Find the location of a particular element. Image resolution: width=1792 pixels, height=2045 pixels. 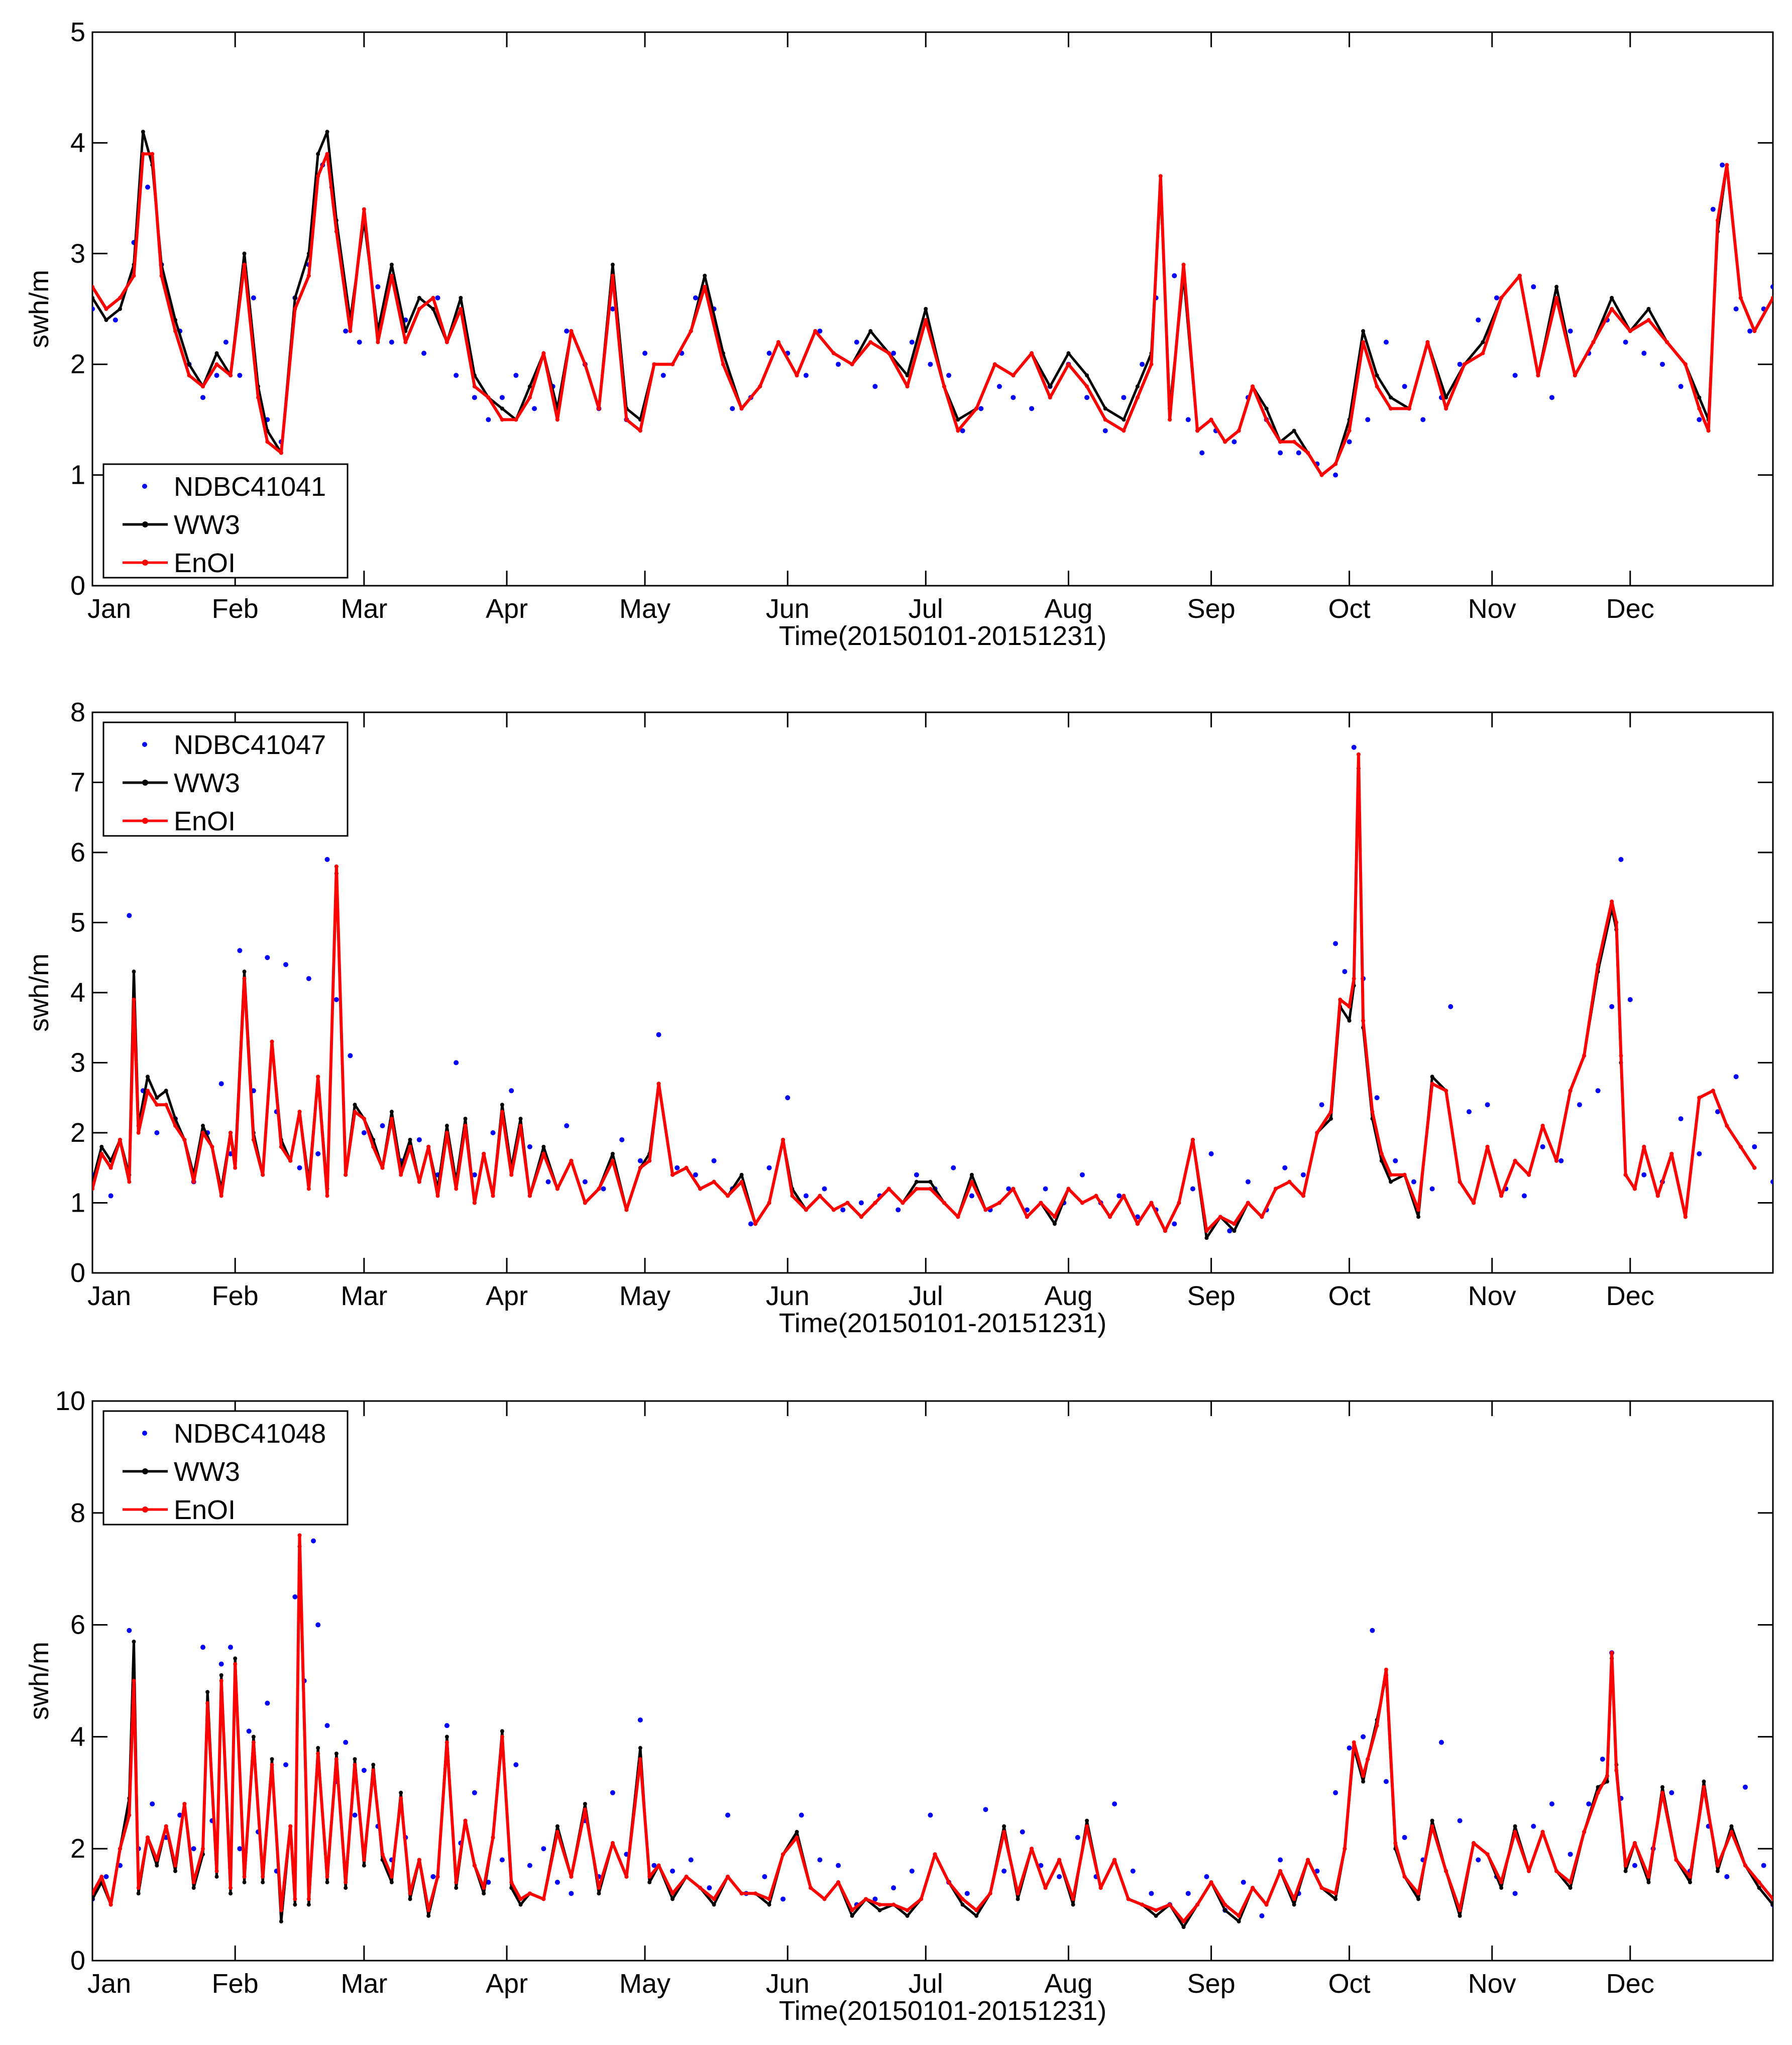

y-tick-label: 4 is located at coordinates (77, 143).